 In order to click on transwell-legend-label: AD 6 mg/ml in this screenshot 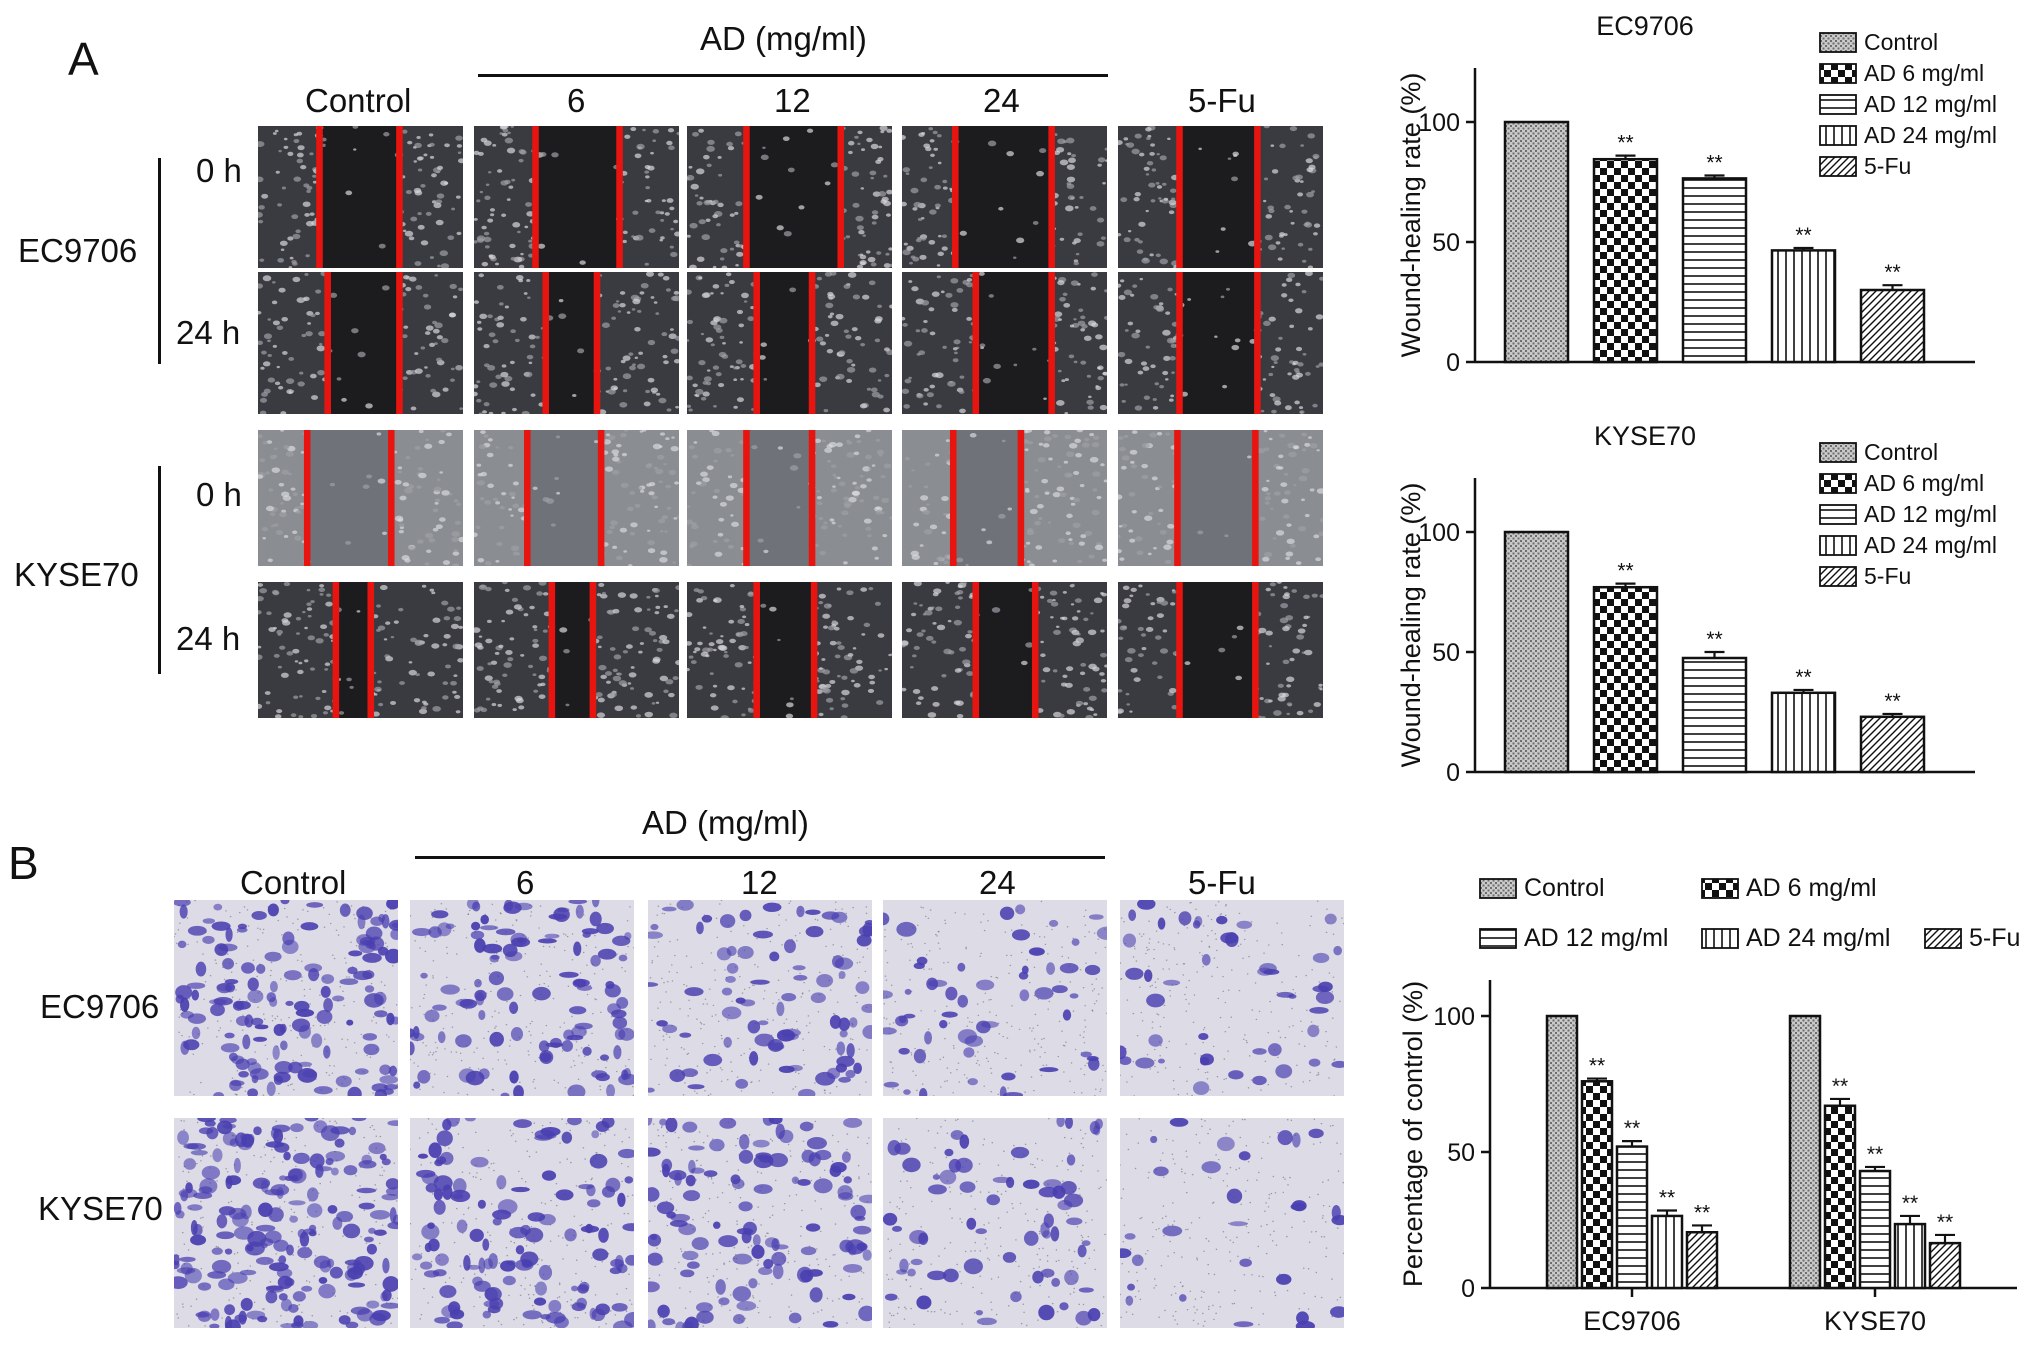, I will do `click(1811, 888)`.